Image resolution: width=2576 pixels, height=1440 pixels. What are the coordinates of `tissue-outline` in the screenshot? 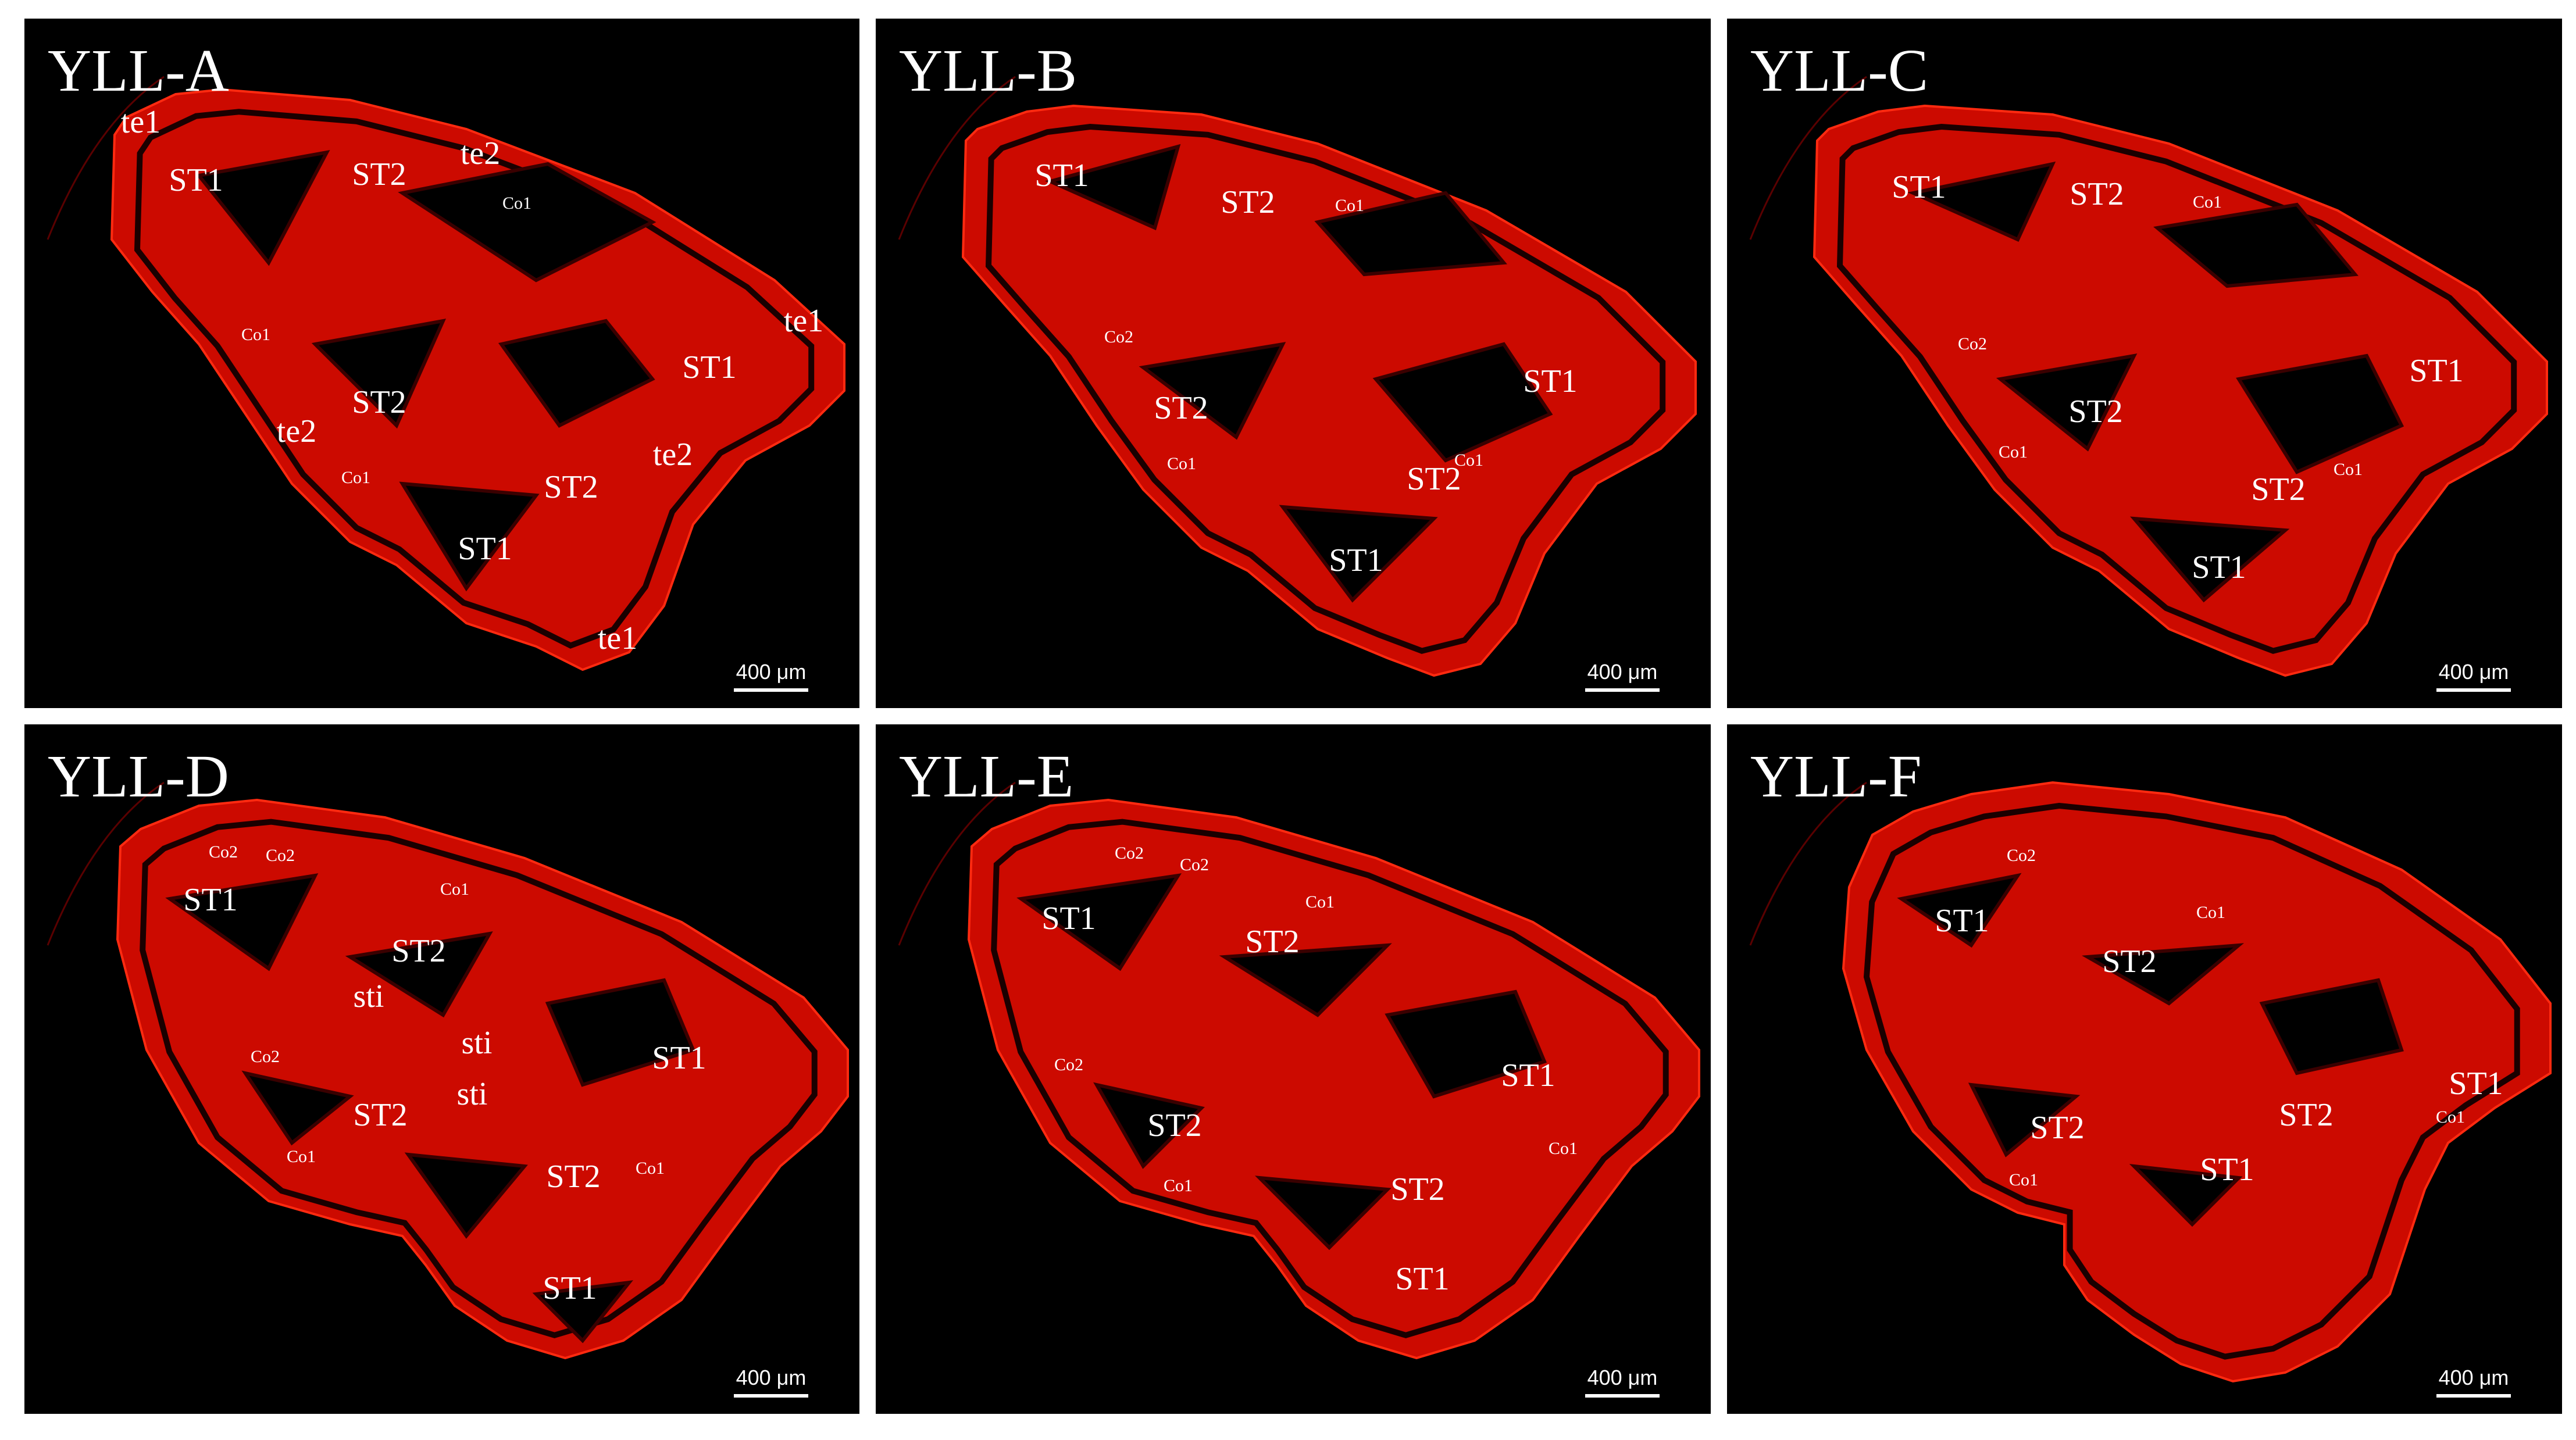 It's located at (1333, 1079).